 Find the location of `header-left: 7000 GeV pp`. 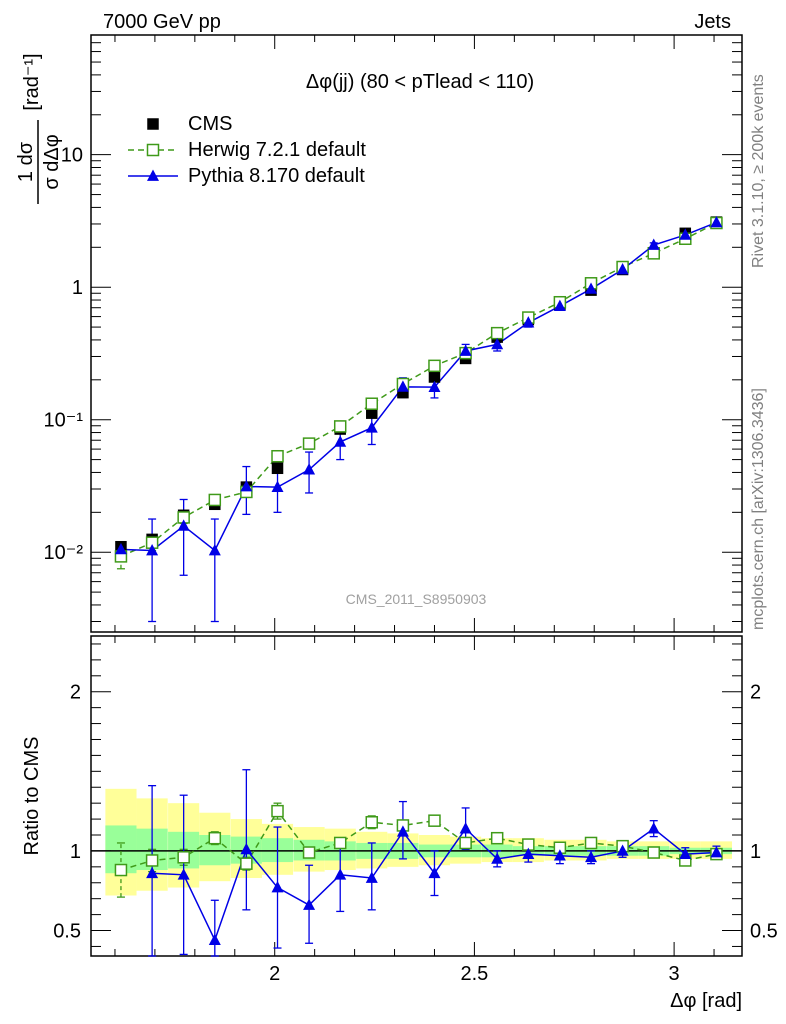

header-left: 7000 GeV pp is located at coordinates (162, 22).